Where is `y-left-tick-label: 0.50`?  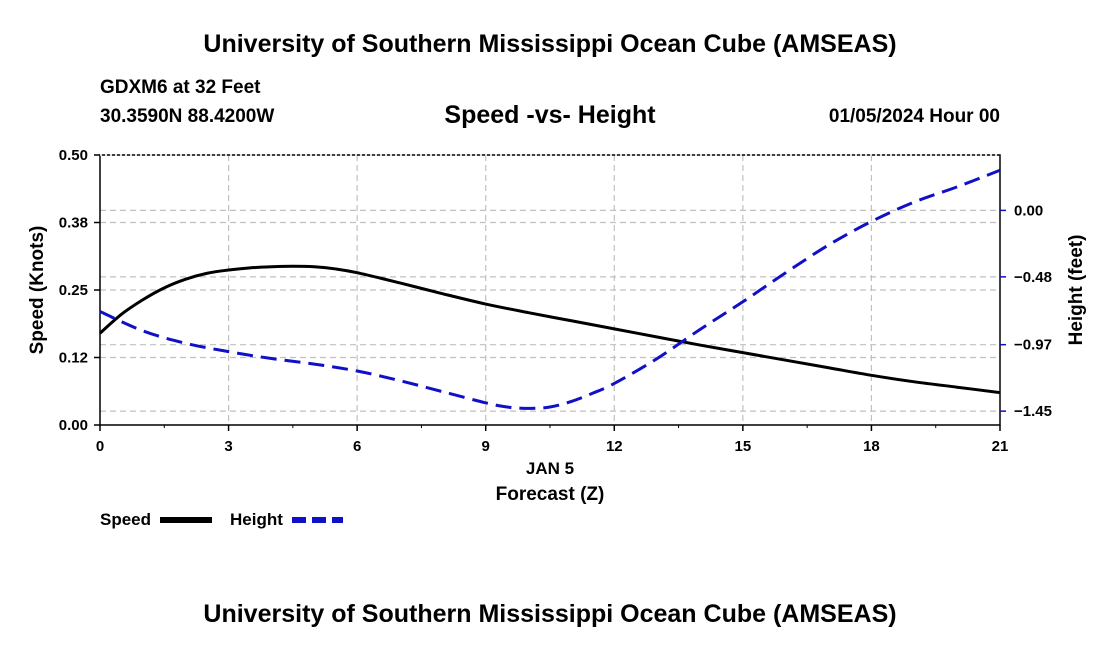 y-left-tick-label: 0.50 is located at coordinates (73, 155).